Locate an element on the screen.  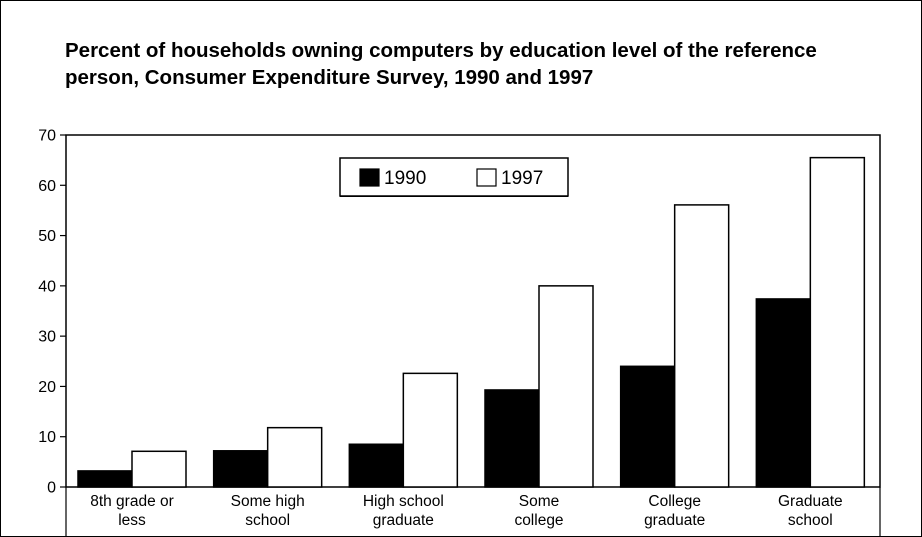
x-tick-label: Graduate is located at coordinates (810, 501).